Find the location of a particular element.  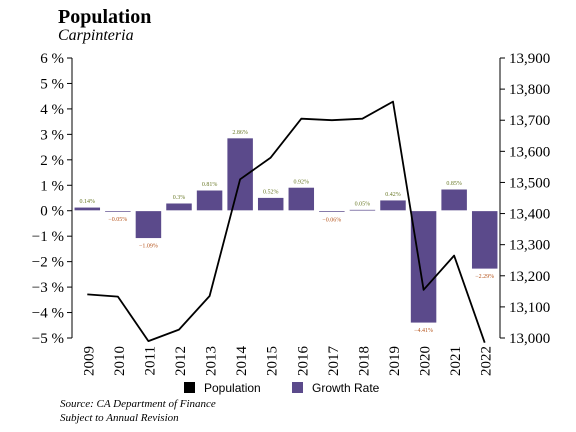

growth-data-label: 0.3% is located at coordinates (179, 198).